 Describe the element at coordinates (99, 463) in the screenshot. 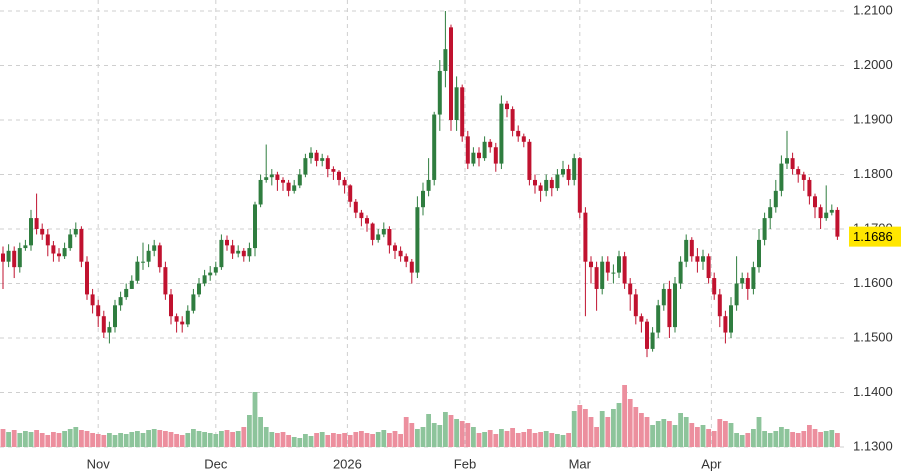

I see `x-tick-label: Nov` at that location.